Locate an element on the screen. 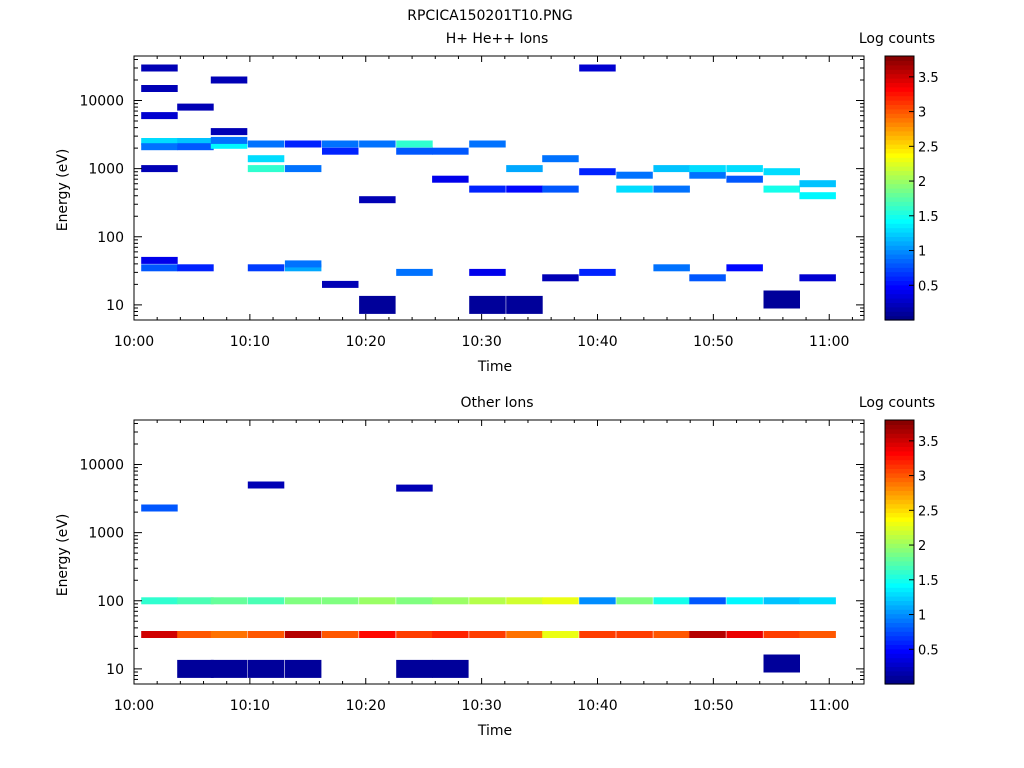 This screenshot has width=1024, height=768. y-axis-label-other: Energy (eV) is located at coordinates (63, 555).